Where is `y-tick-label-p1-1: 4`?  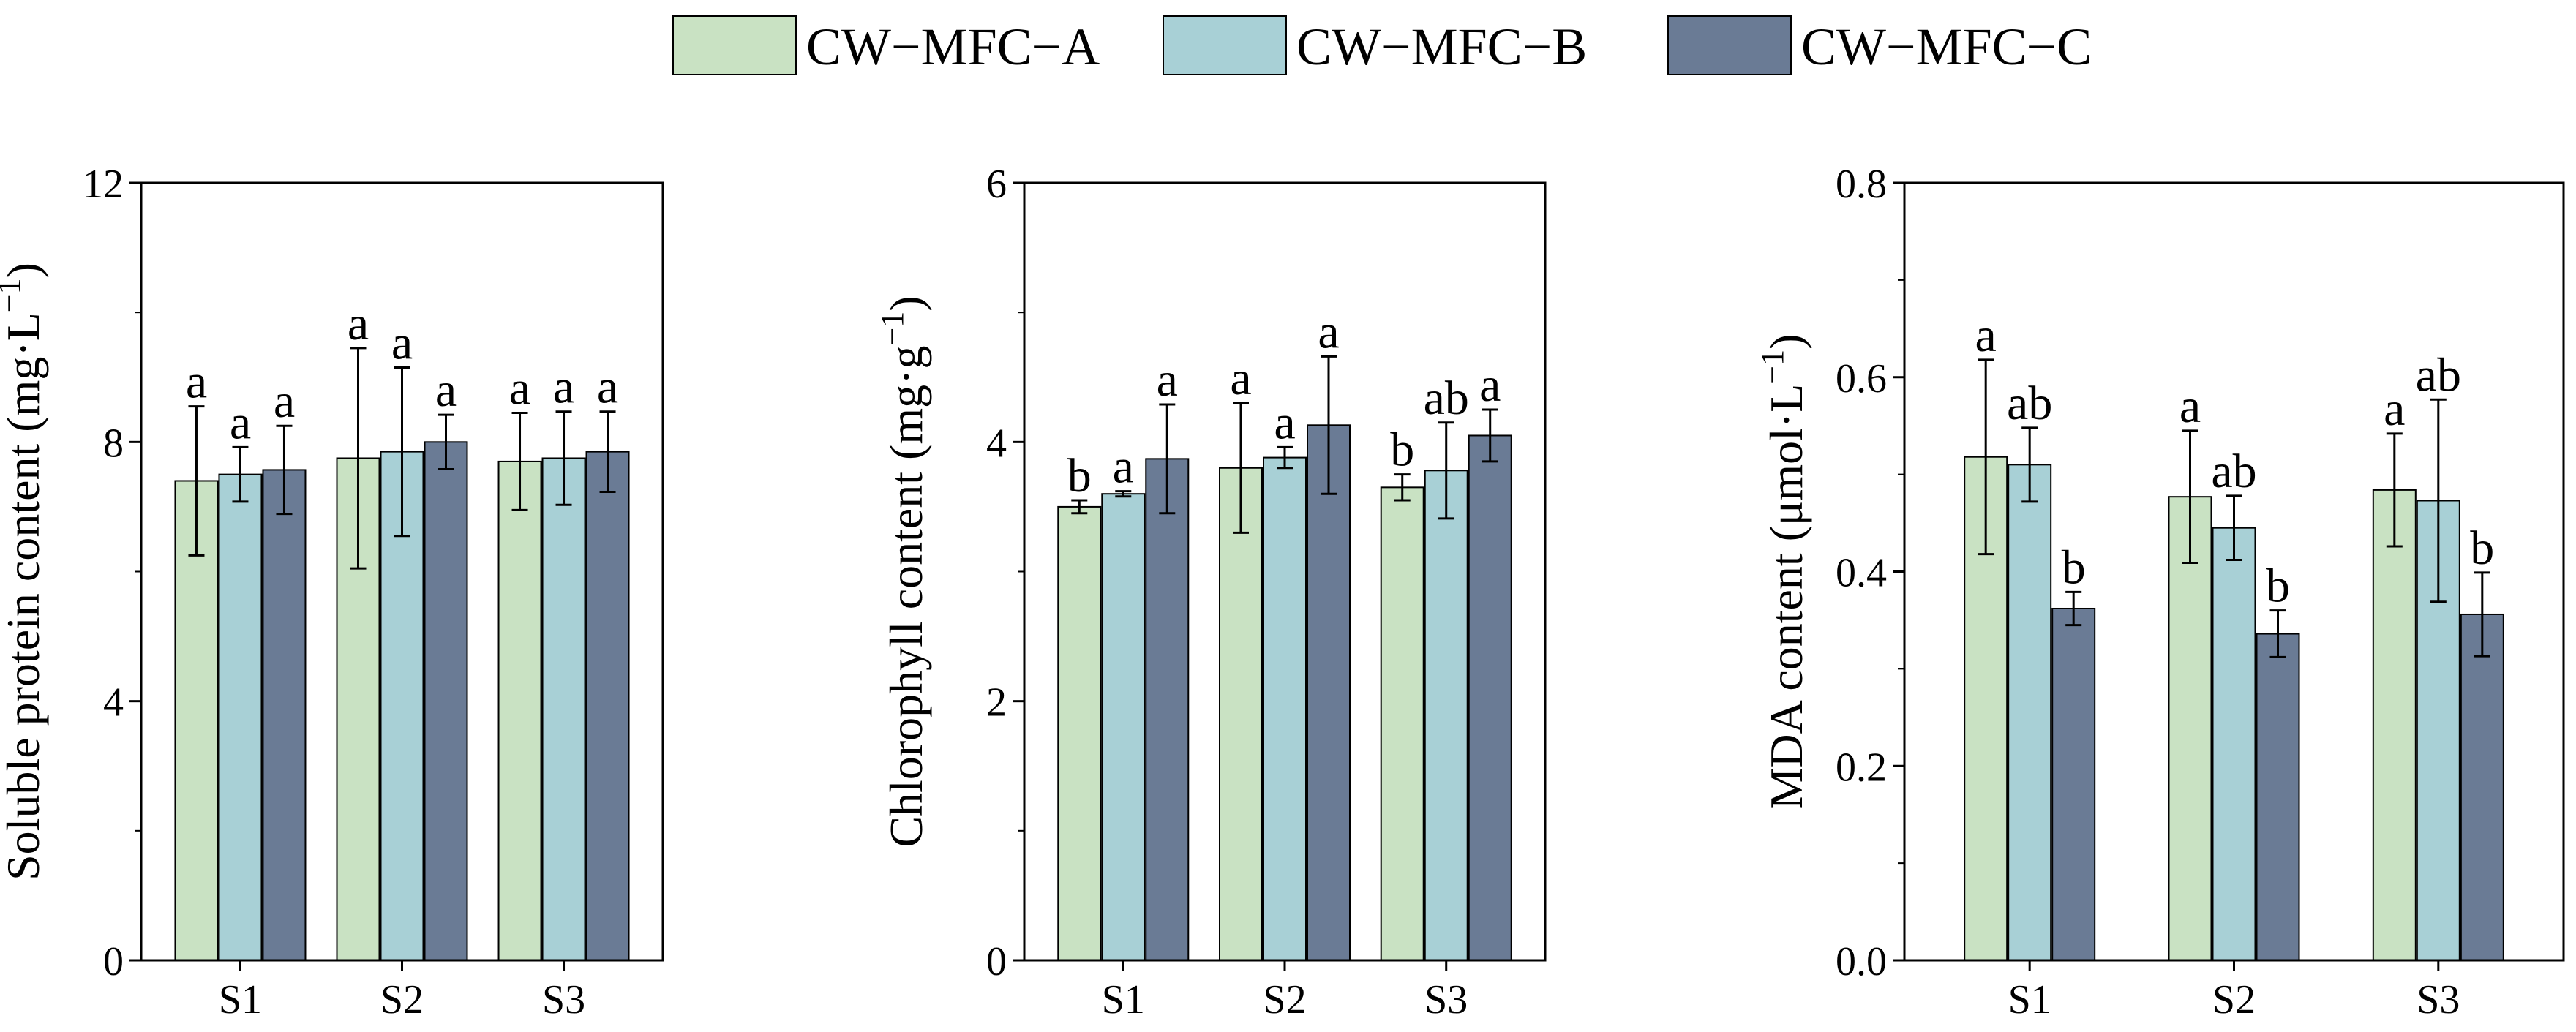
y-tick-label-p1-1: 4 is located at coordinates (113, 703).